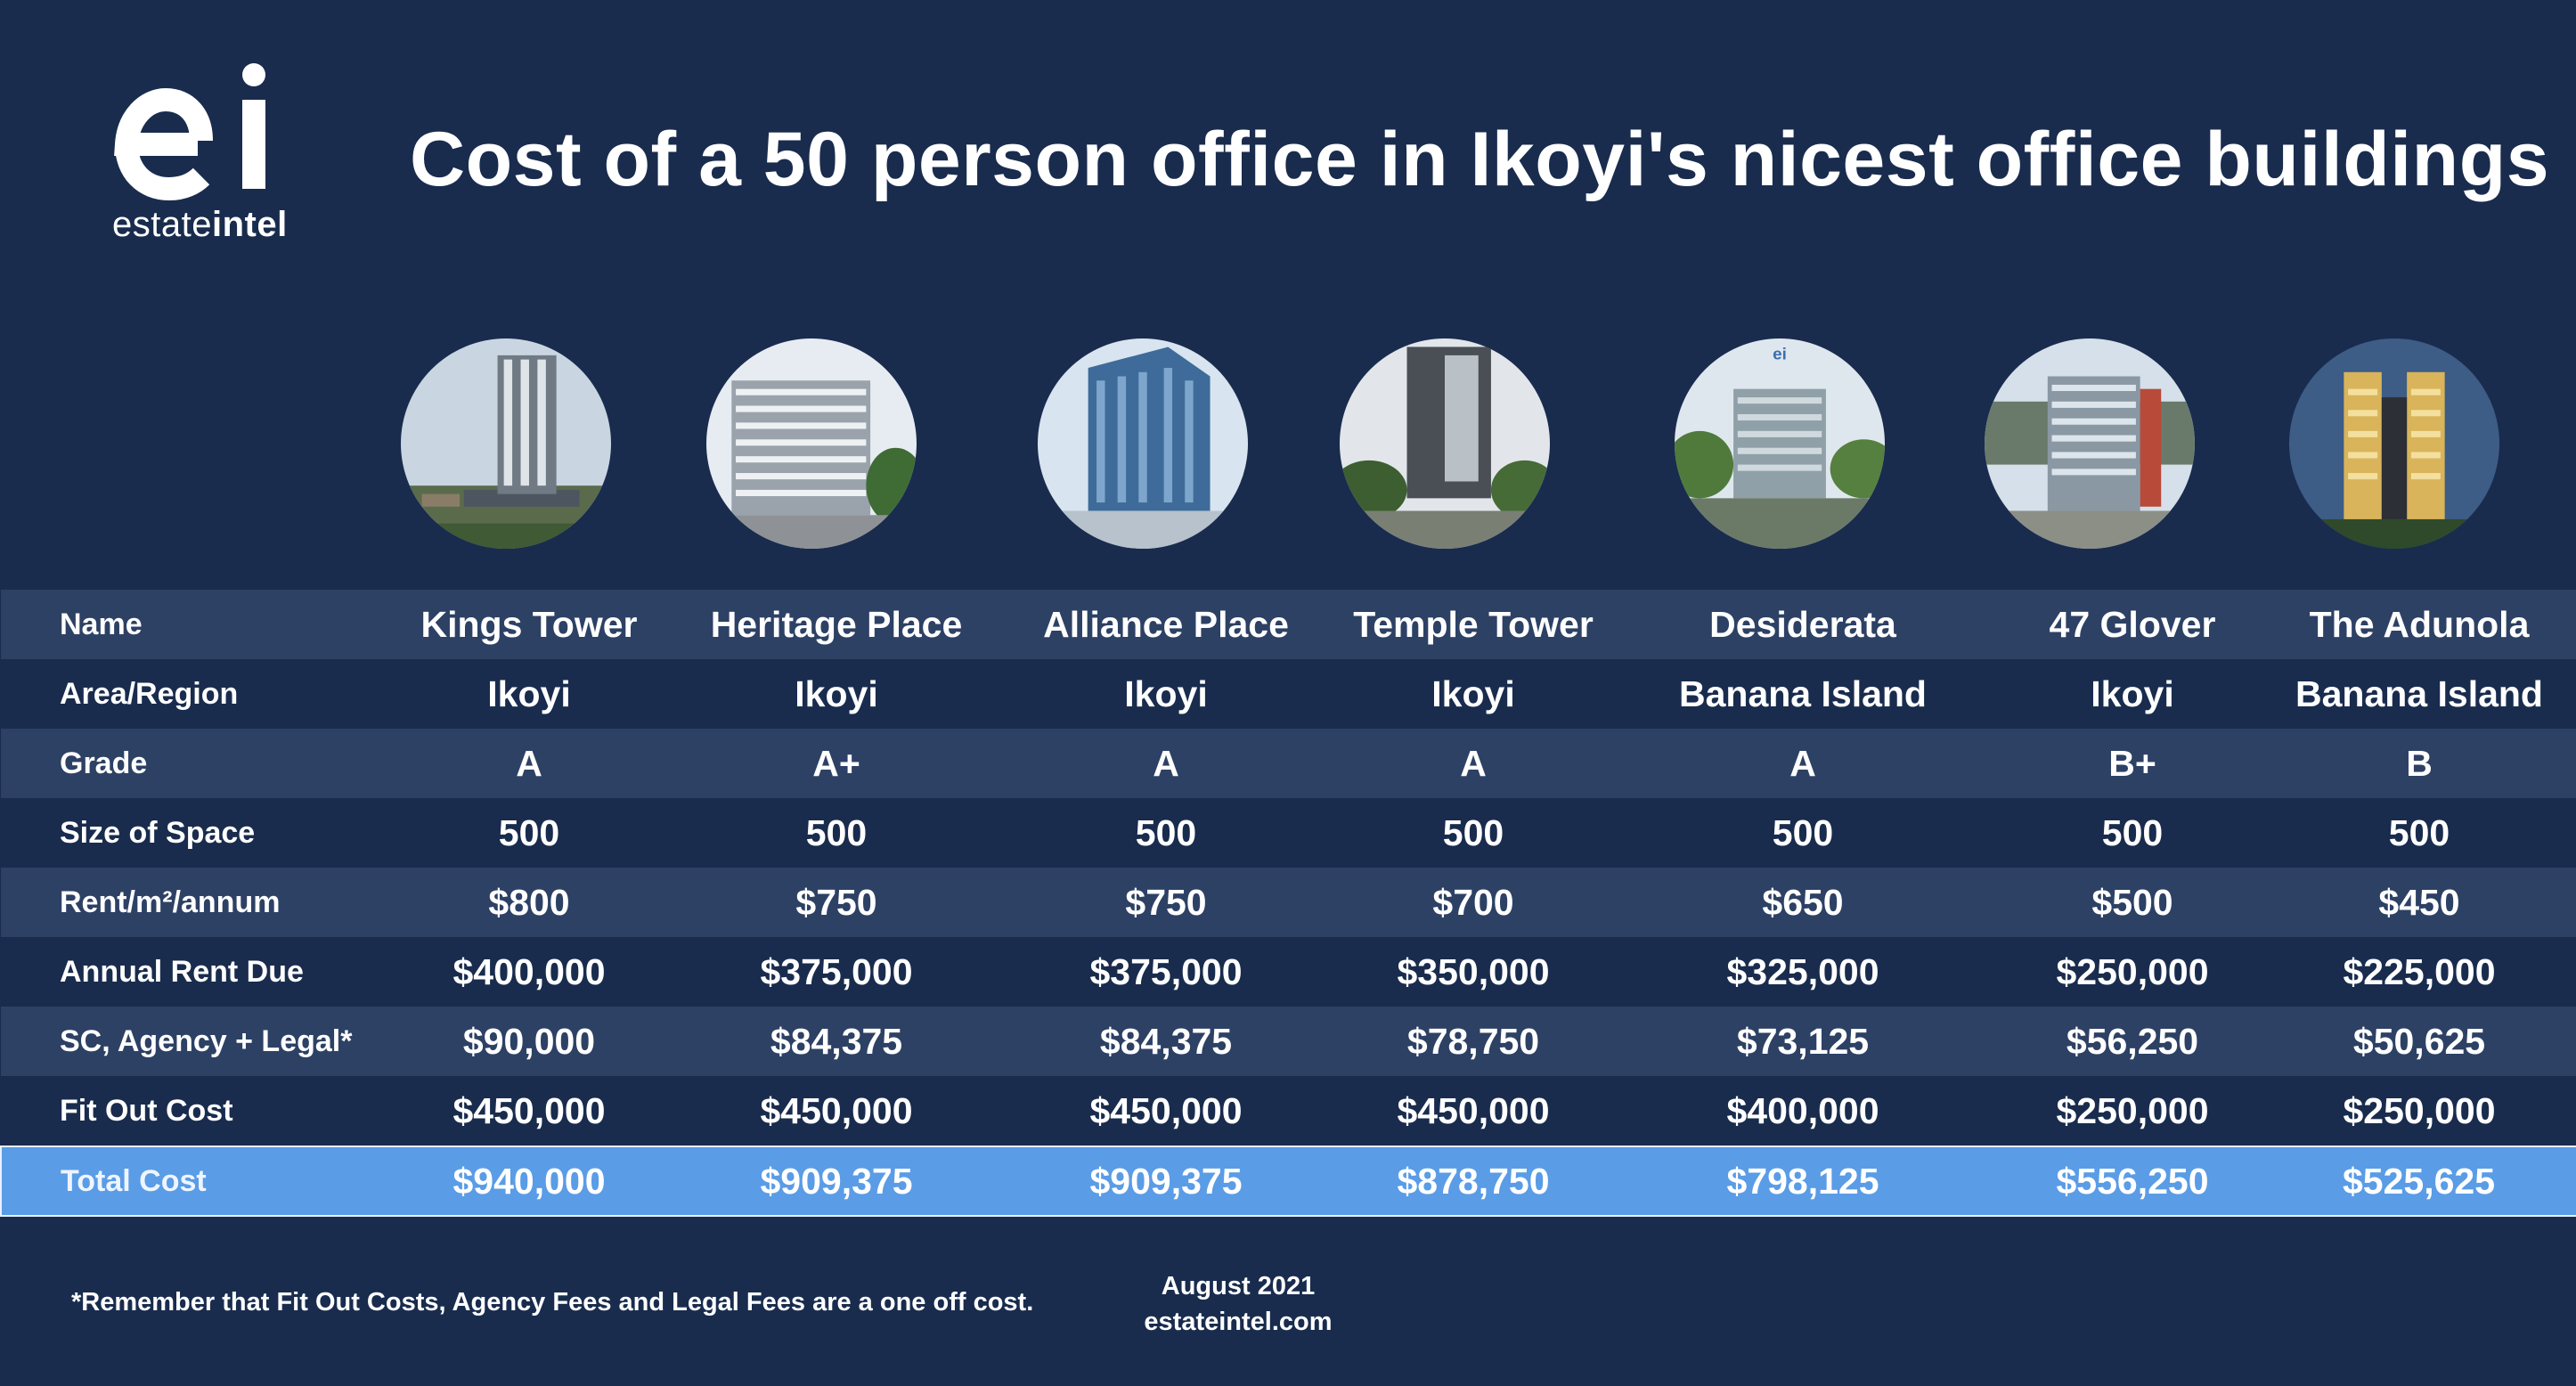  I want to click on table-cell: $450, so click(2419, 902).